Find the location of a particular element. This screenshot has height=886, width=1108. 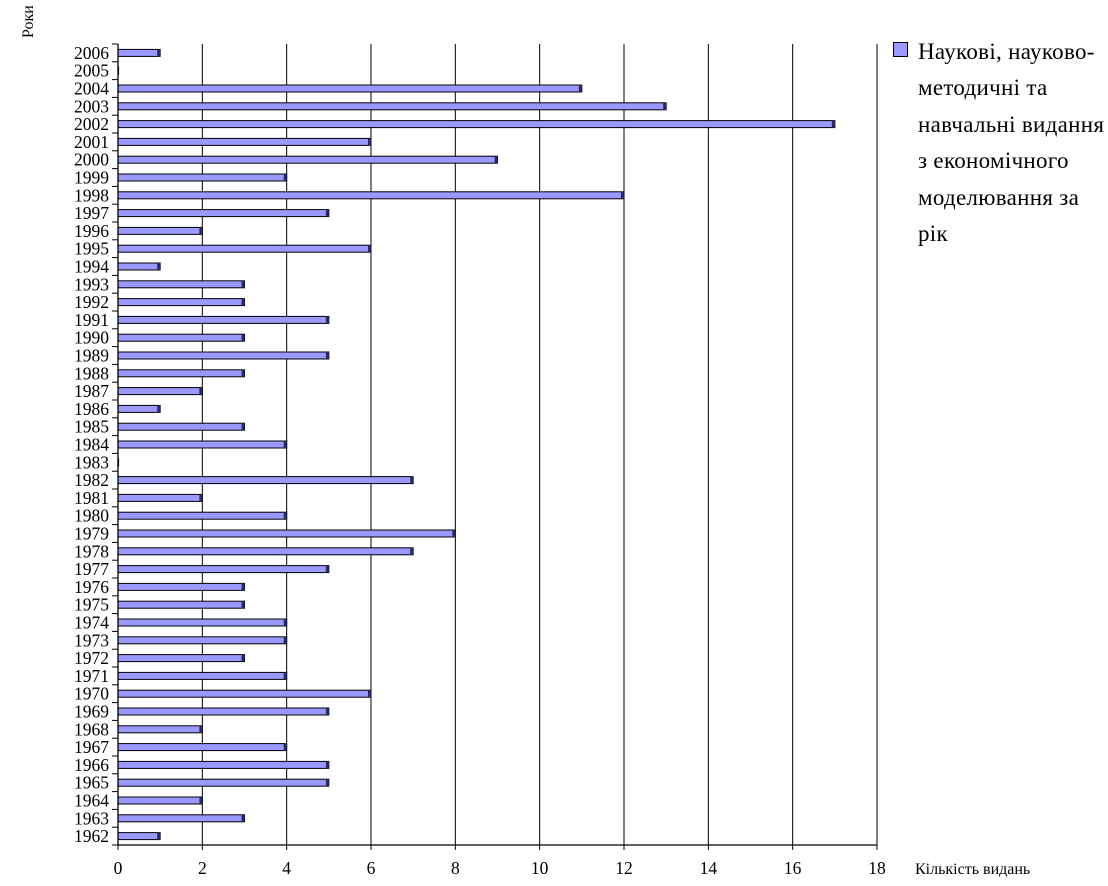

bar-1976 is located at coordinates (181, 586).